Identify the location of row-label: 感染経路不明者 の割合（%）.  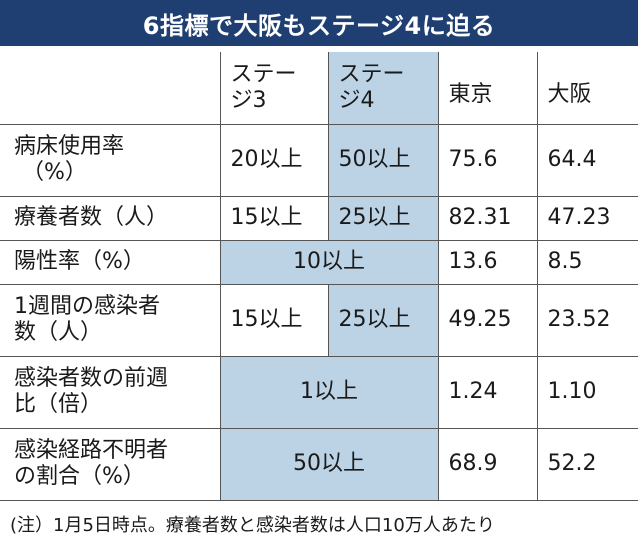
(110, 464).